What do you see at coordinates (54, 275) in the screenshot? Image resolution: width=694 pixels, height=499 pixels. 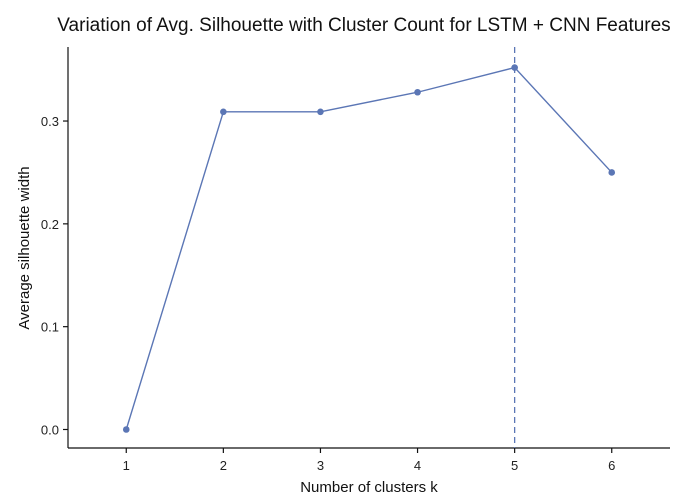 I see `y-ticks: 0.0 0.1 0.2 0.3` at bounding box center [54, 275].